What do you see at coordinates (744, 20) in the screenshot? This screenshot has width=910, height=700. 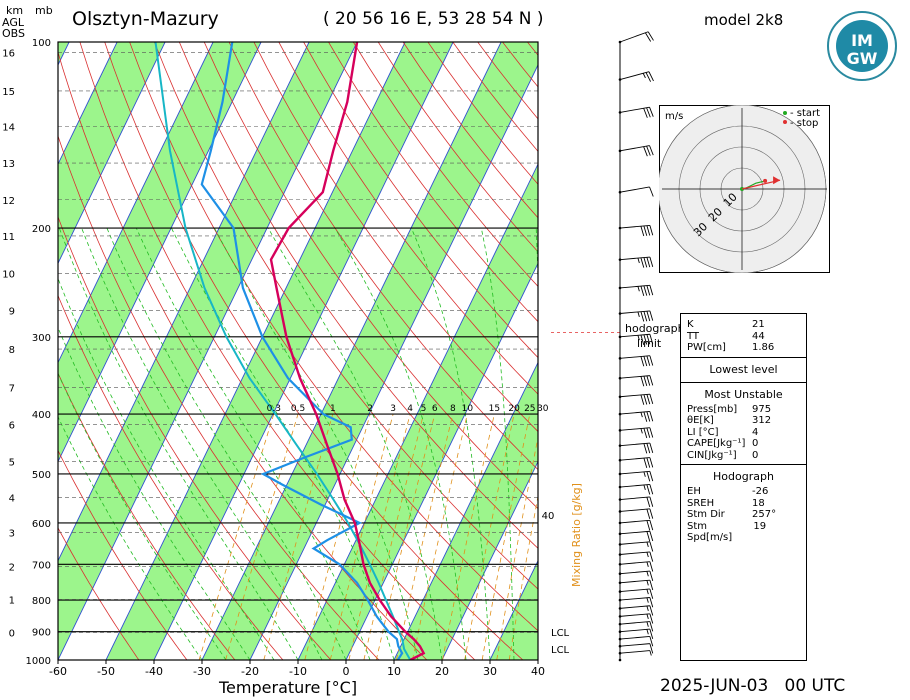 I see `model-name: model 2k8` at bounding box center [744, 20].